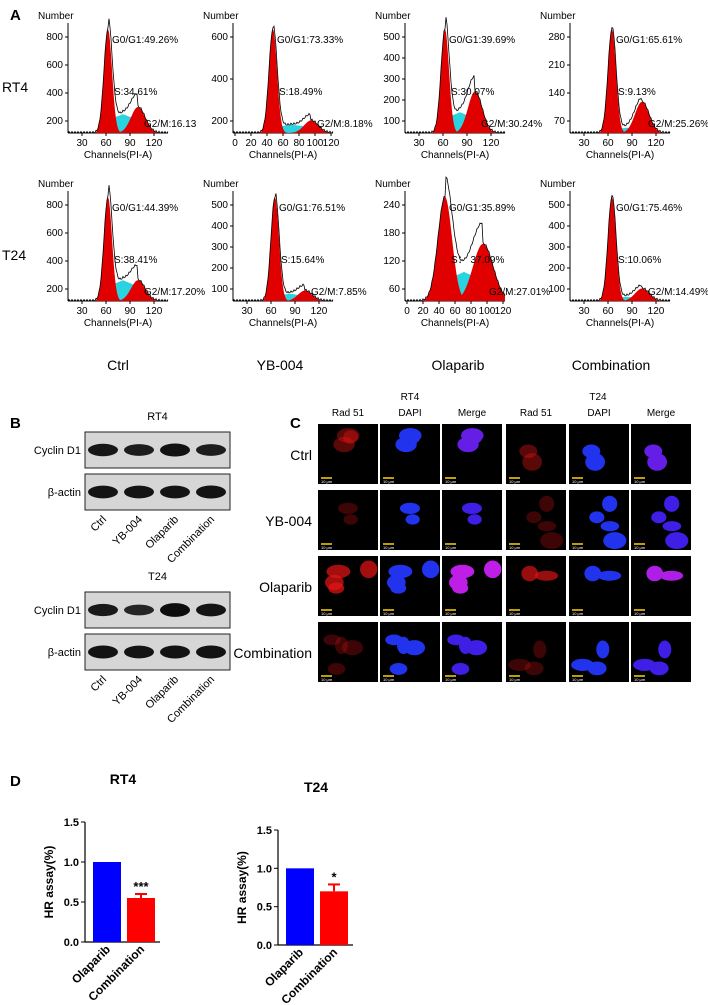 This screenshot has width=708, height=1005. Describe the element at coordinates (611, 365) in the screenshot. I see `condition-combination: Combination` at that location.